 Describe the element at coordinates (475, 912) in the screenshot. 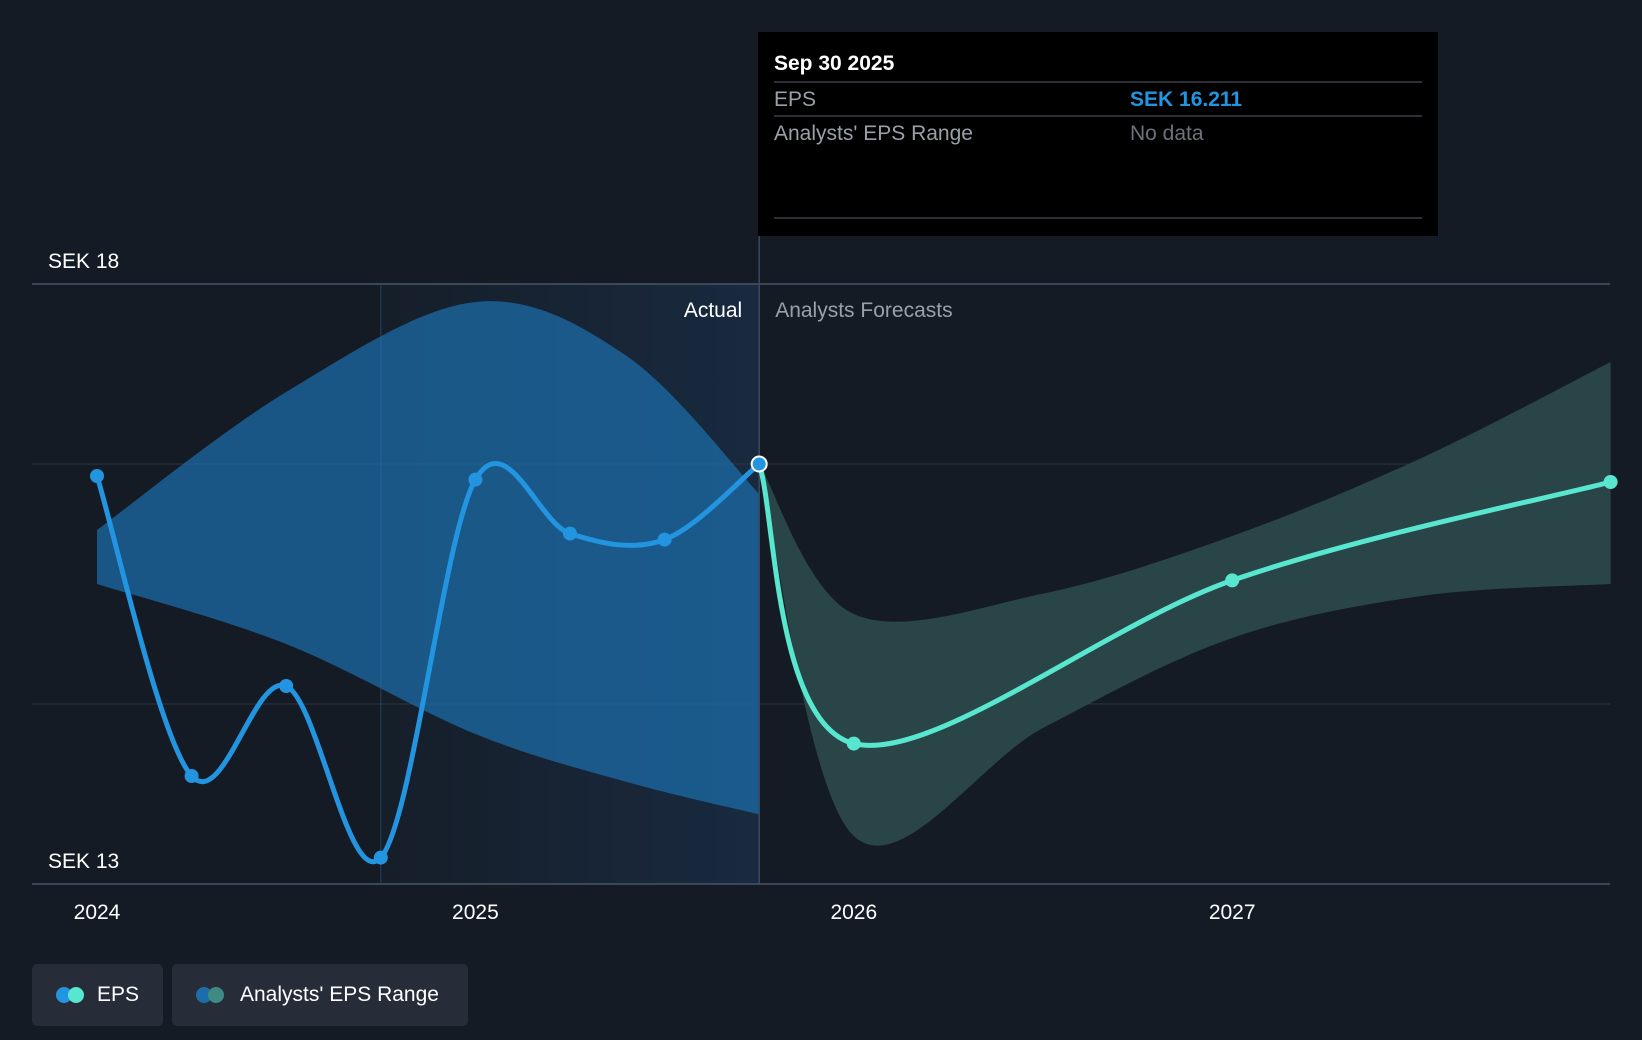

I see `x-axis-tick-label: 2025` at that location.